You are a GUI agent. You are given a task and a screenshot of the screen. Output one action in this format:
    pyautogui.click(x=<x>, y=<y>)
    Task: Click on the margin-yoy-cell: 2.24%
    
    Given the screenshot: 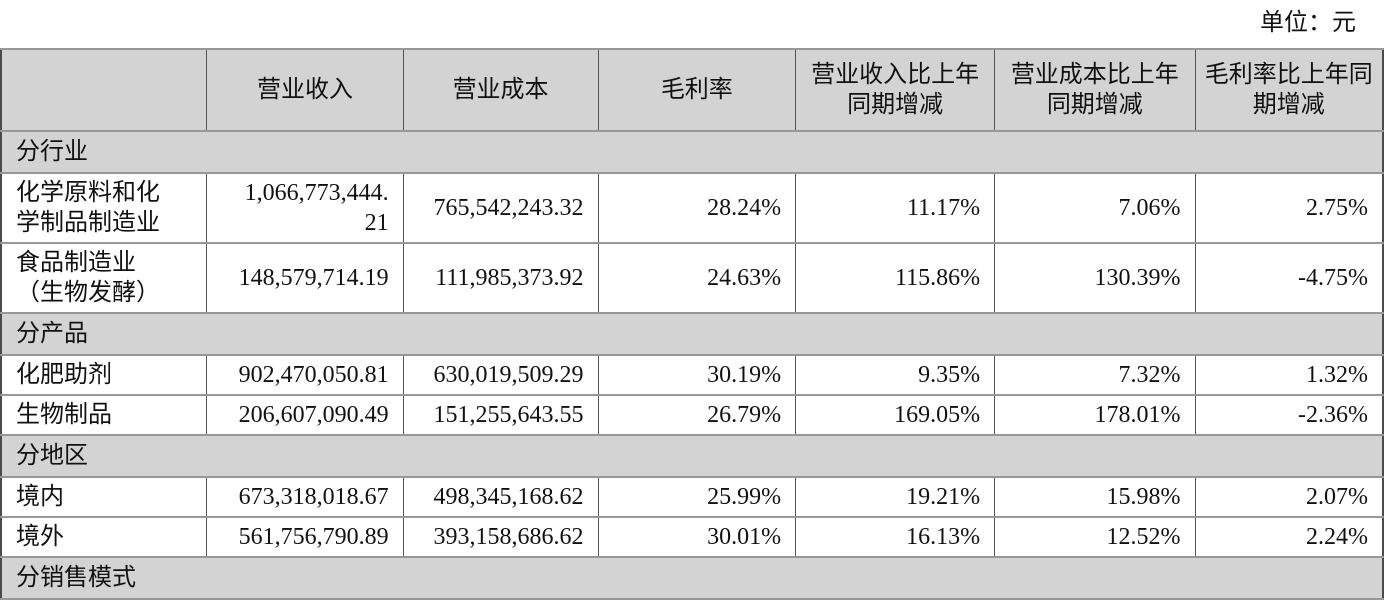 What is the action you would take?
    pyautogui.click(x=1289, y=537)
    